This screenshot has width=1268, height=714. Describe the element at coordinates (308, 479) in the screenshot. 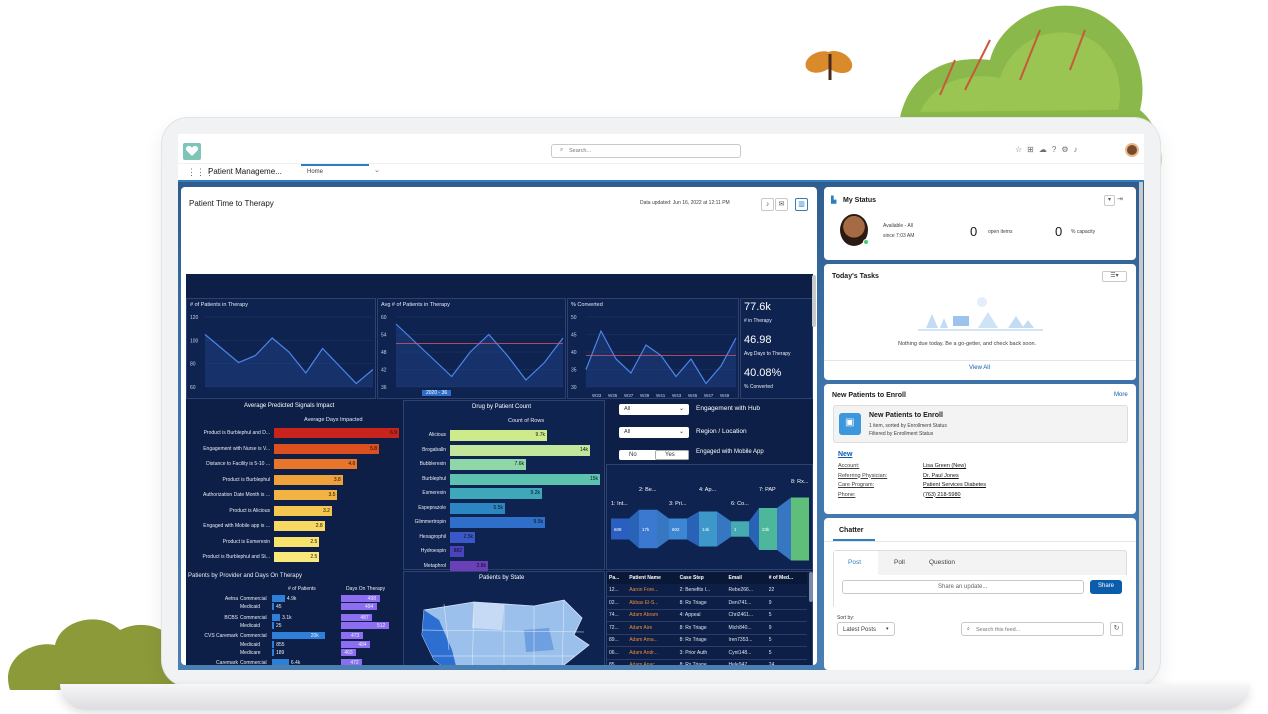

I see `signal-bar: 3.8` at that location.